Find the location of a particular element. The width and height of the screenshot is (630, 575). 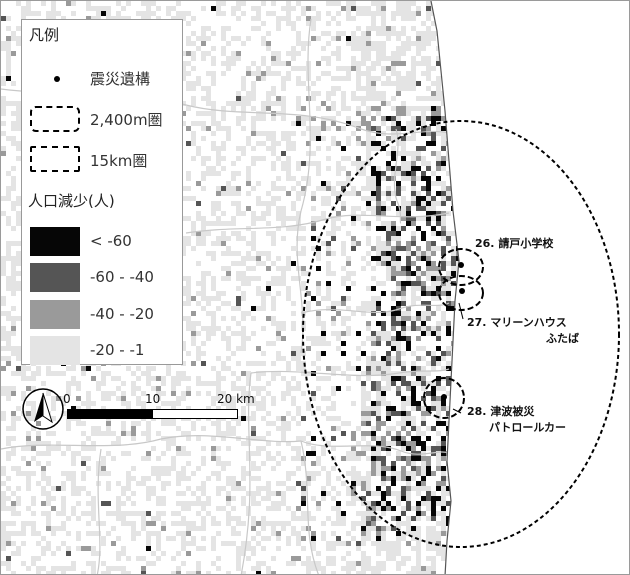

class-label-1: < -60 is located at coordinates (111, 241).